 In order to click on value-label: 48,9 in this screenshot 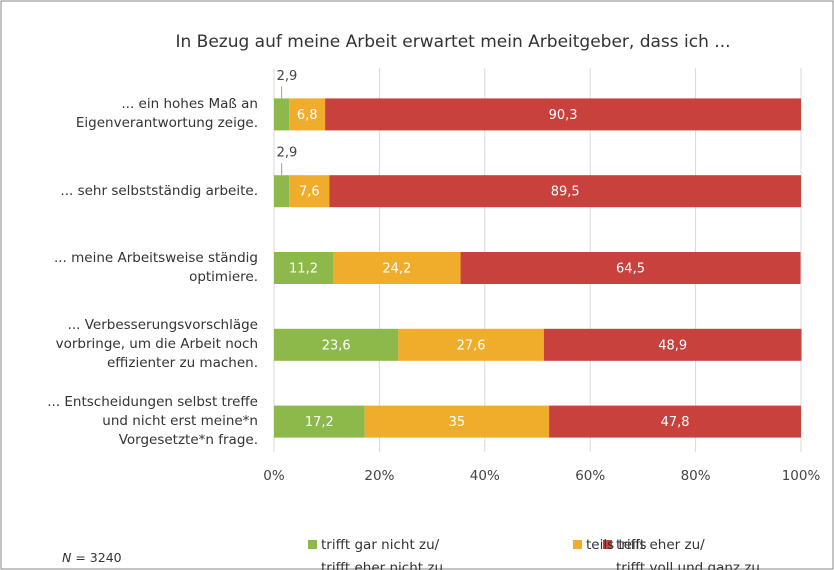, I will do `click(672, 345)`.